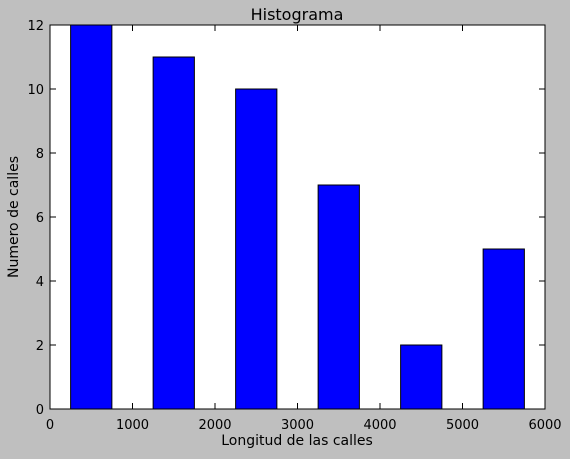 The image size is (570, 459). I want to click on x-axis-label: Longitud de las calles, so click(297, 441).